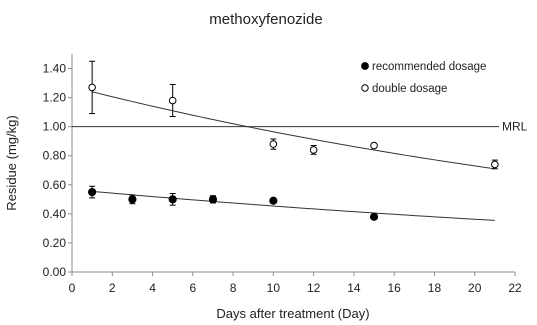  I want to click on y-axis-label: Residue (mg/kg), so click(11, 162).